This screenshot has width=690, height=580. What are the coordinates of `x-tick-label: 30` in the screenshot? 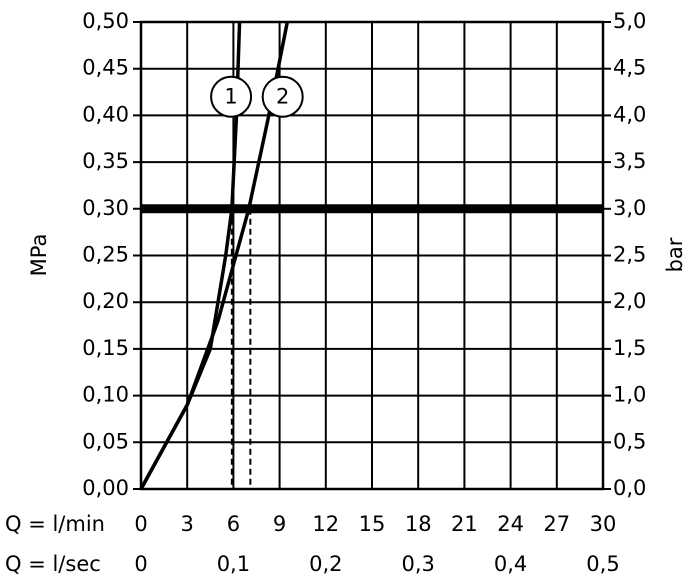 It's located at (603, 524).